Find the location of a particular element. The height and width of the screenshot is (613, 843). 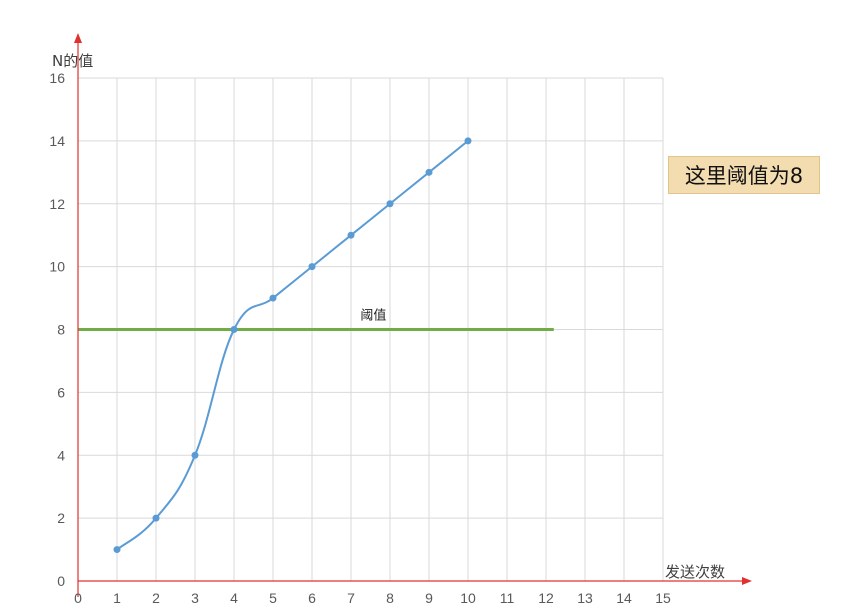

y-tick-label: 6 is located at coordinates (61, 392).